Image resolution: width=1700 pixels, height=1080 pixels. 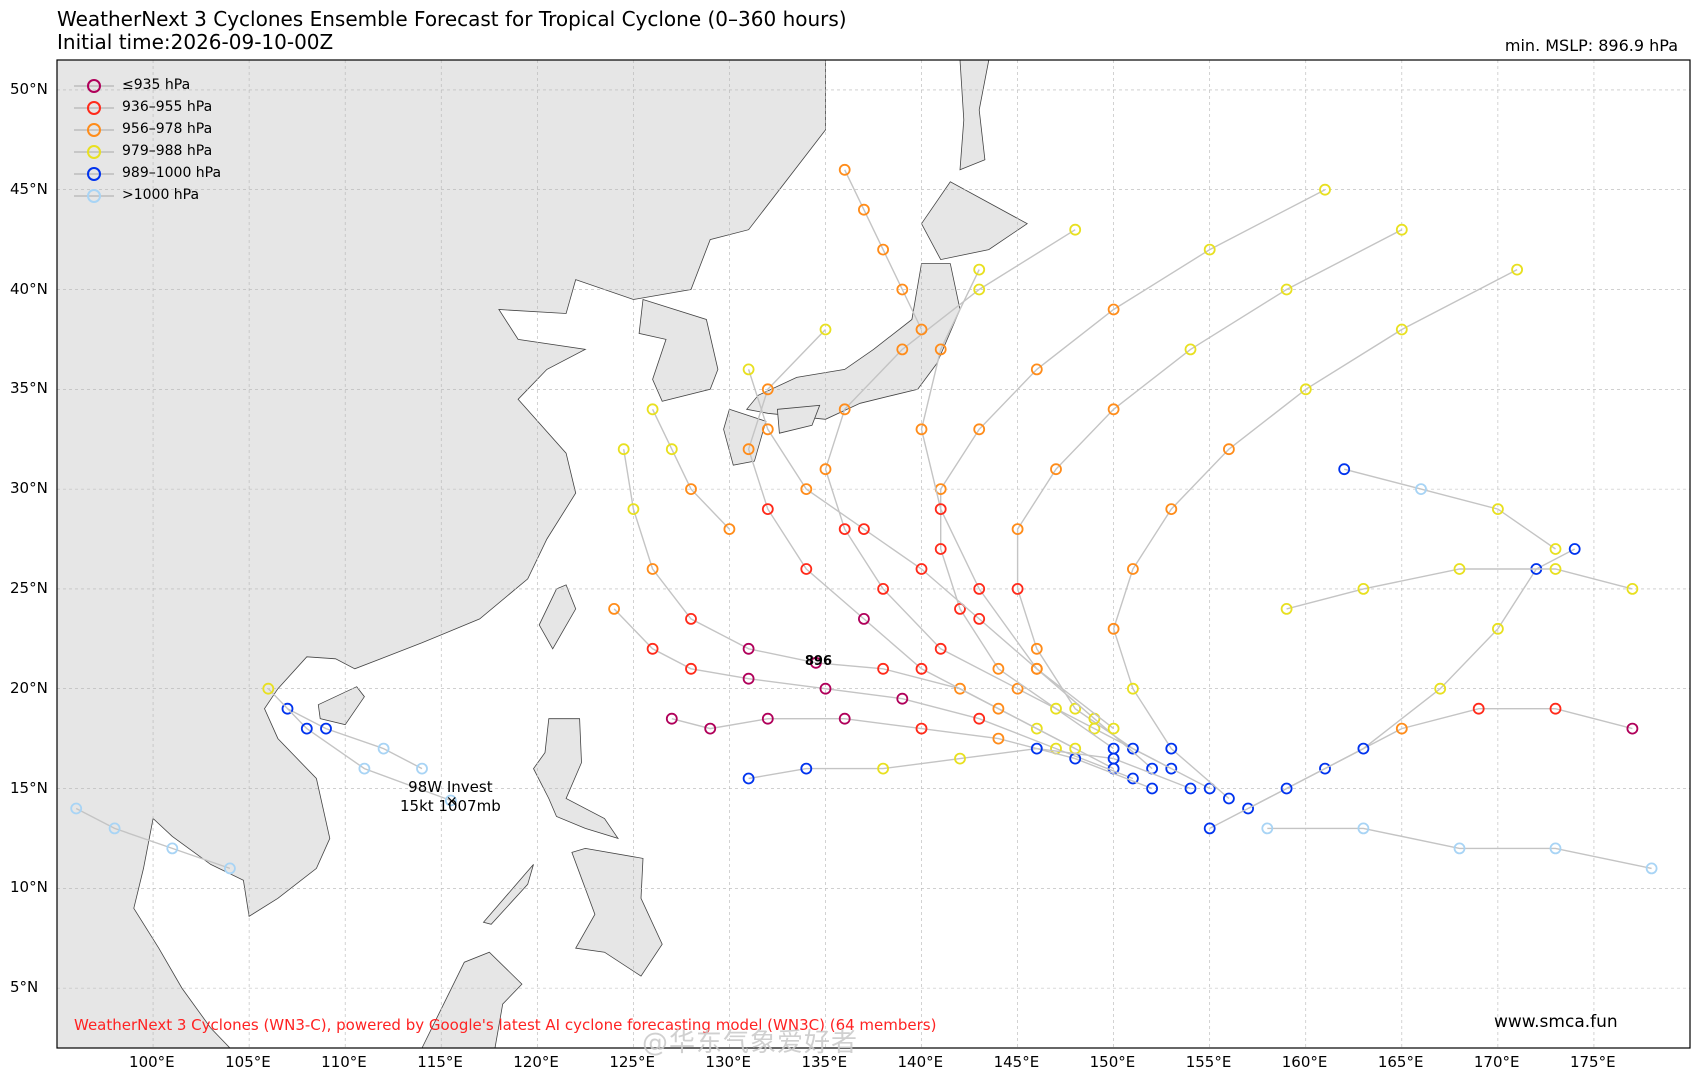 I want to click on legend-item: 936–955 hPa, so click(x=146, y=107).